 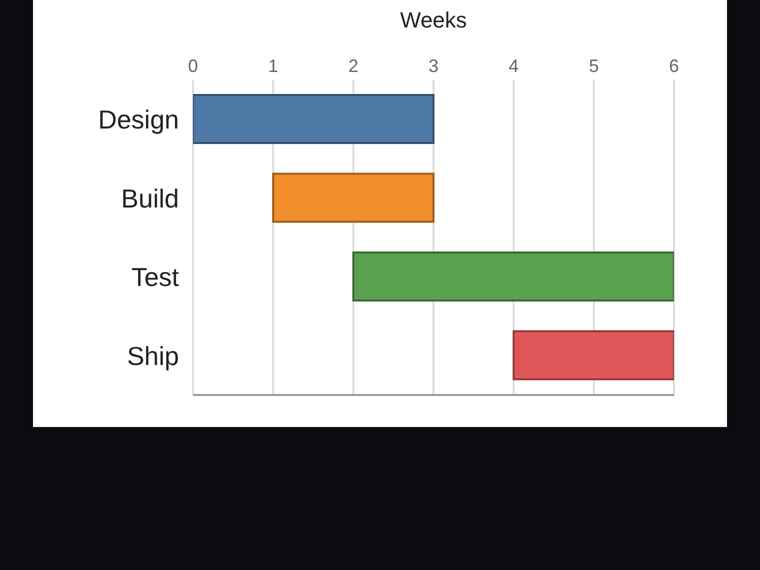 I want to click on x-tick-label: 5, so click(x=593, y=66).